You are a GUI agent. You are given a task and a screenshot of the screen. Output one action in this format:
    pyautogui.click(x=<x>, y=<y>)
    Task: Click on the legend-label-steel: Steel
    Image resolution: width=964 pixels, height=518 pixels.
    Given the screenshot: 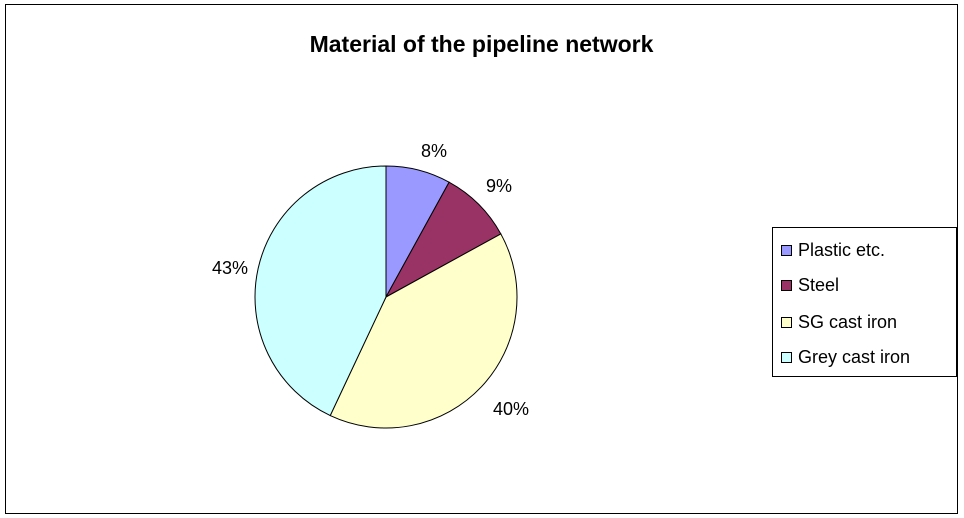 What is the action you would take?
    pyautogui.click(x=819, y=284)
    